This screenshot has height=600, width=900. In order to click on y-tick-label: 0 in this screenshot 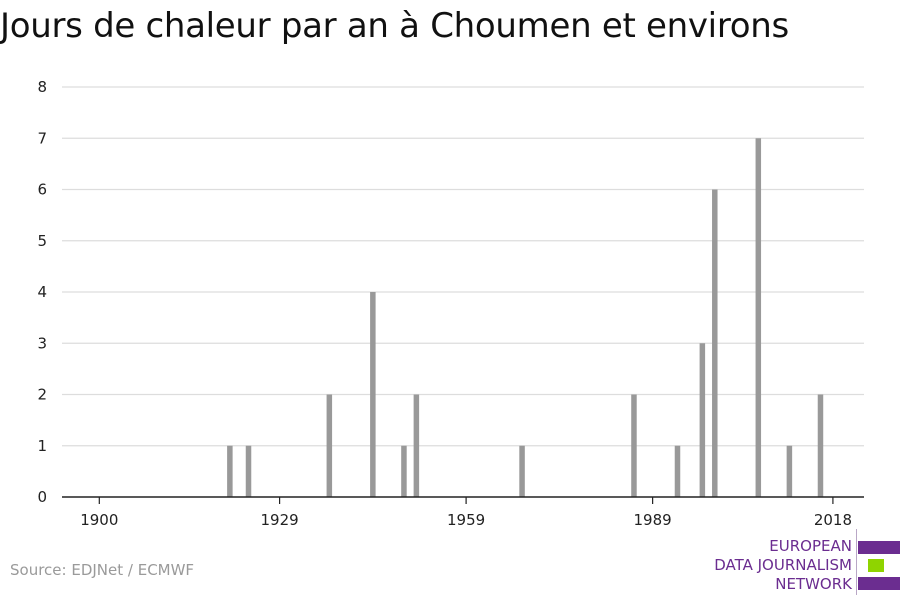, I will do `click(42, 497)`.